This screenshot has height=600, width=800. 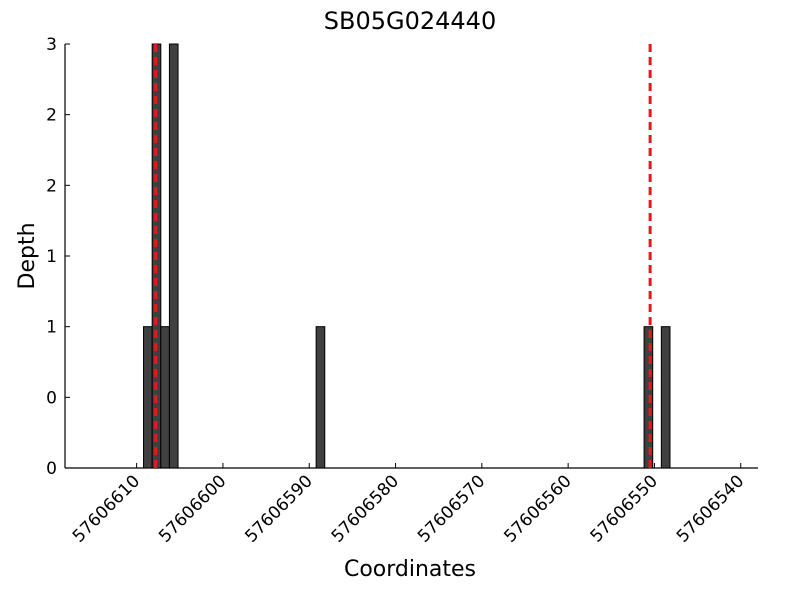 I want to click on x-axis-label: Coordinates, so click(x=410, y=569).